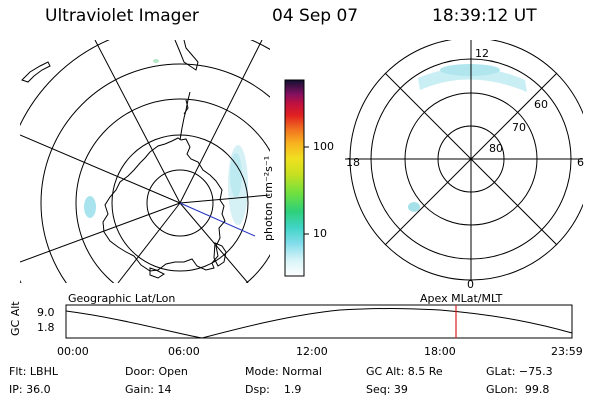  Describe the element at coordinates (46, 327) in the screenshot. I see `altitude-tick-1: 1.8` at that location.